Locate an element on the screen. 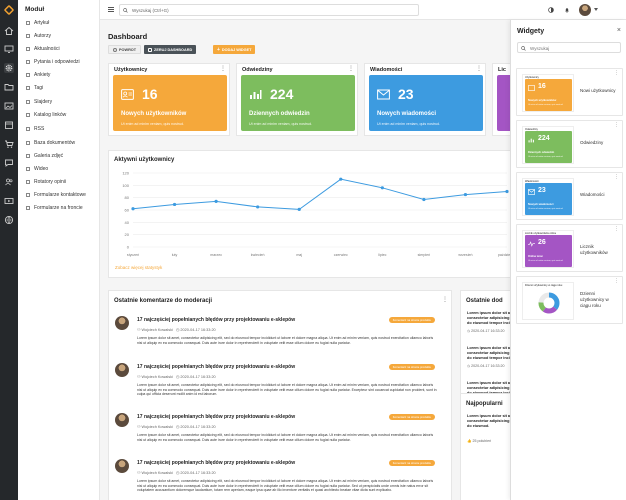  sidebar-item-katalog-linkow: Katalog linków is located at coordinates (46, 114).